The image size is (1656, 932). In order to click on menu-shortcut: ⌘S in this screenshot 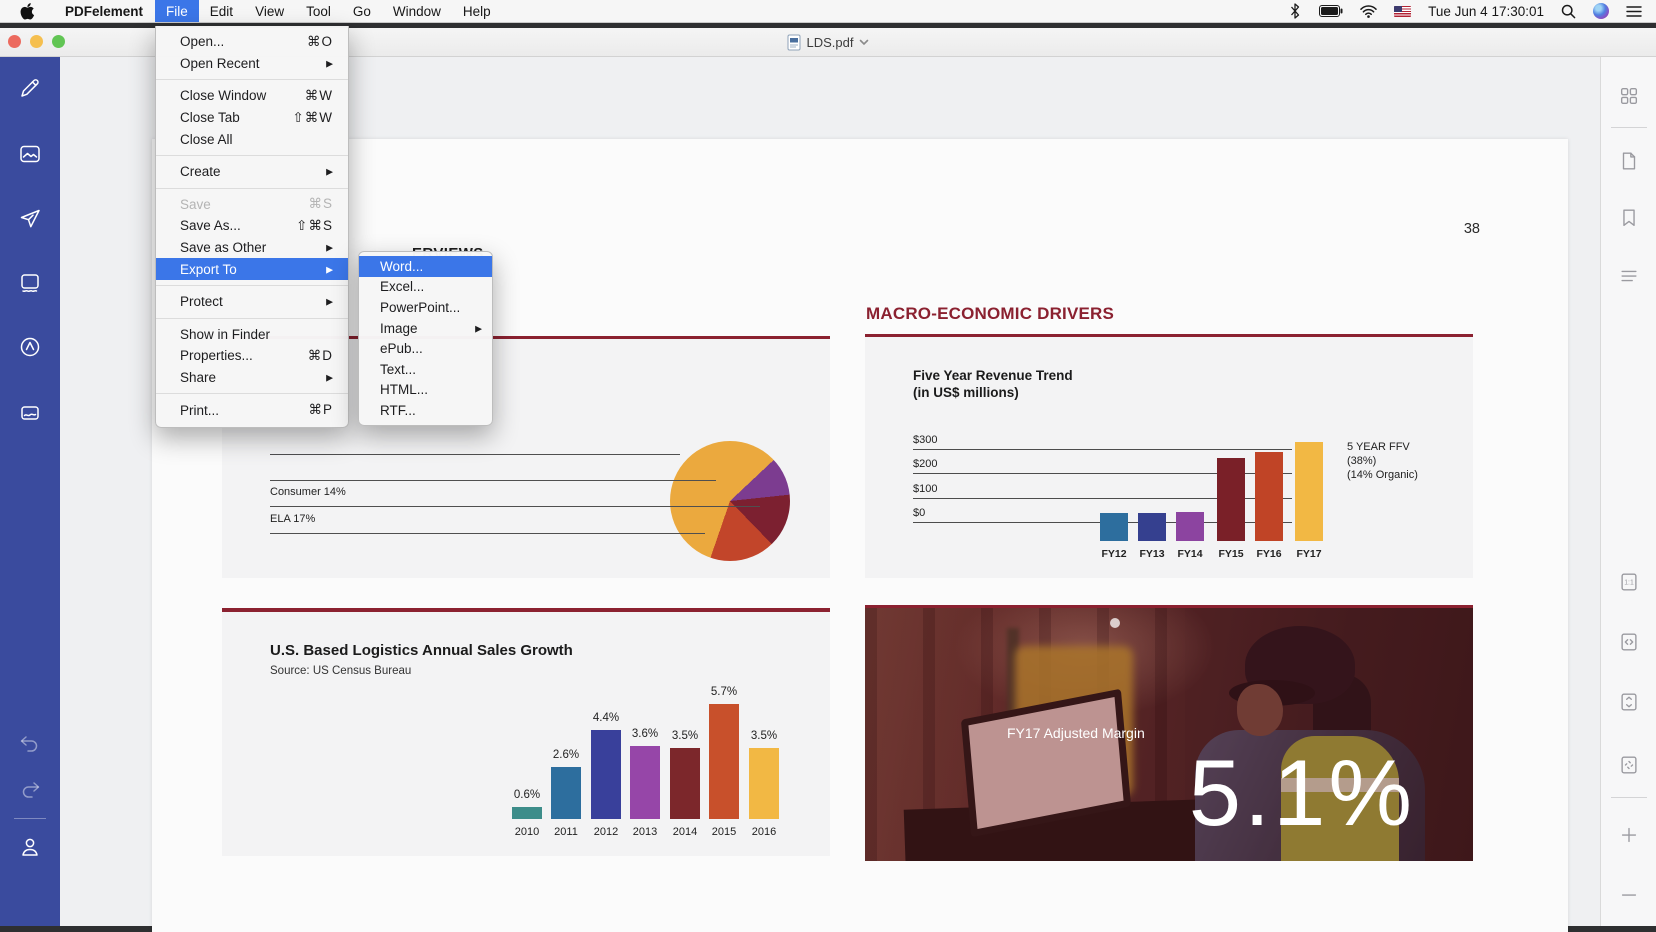, I will do `click(320, 204)`.